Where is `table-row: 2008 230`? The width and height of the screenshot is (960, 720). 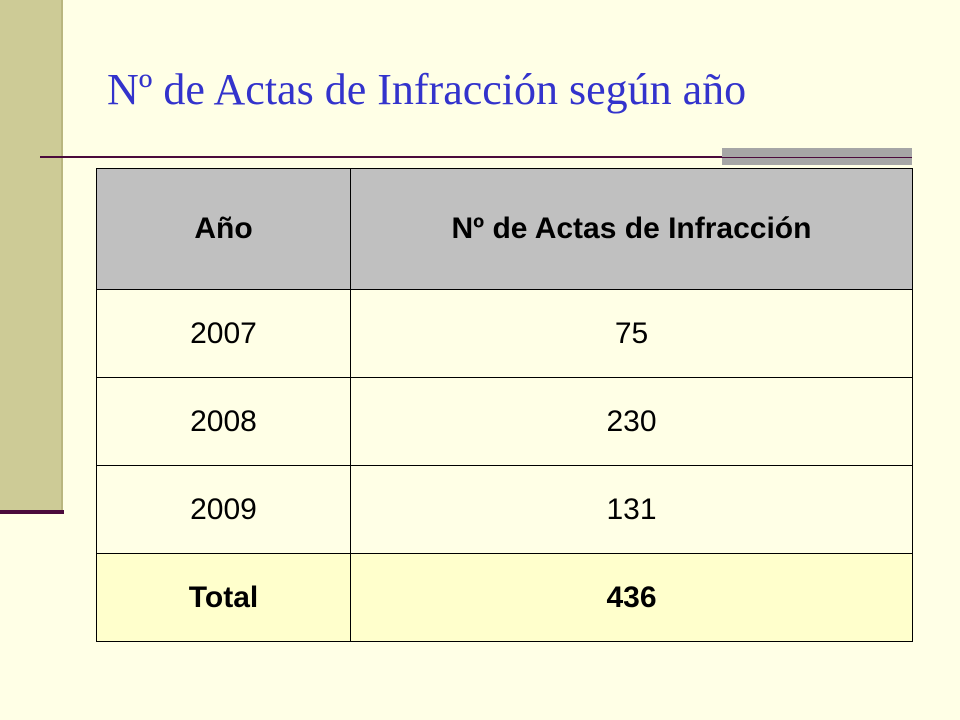
table-row: 2008 230 is located at coordinates (504, 421).